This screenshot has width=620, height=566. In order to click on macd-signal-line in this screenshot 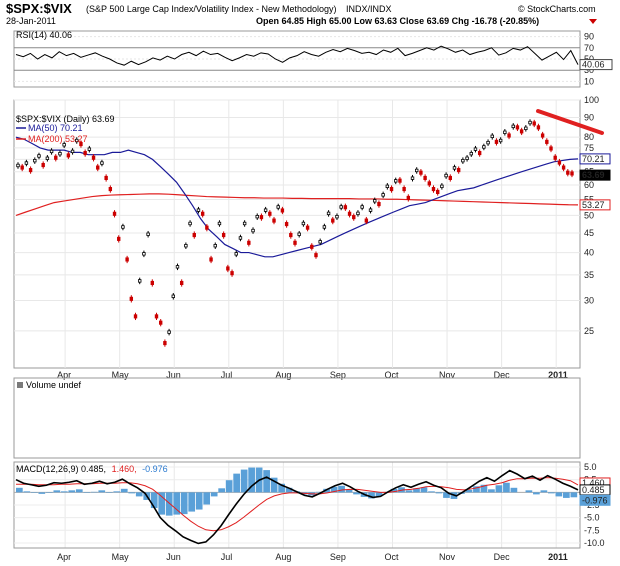, I will do `click(297, 504)`.